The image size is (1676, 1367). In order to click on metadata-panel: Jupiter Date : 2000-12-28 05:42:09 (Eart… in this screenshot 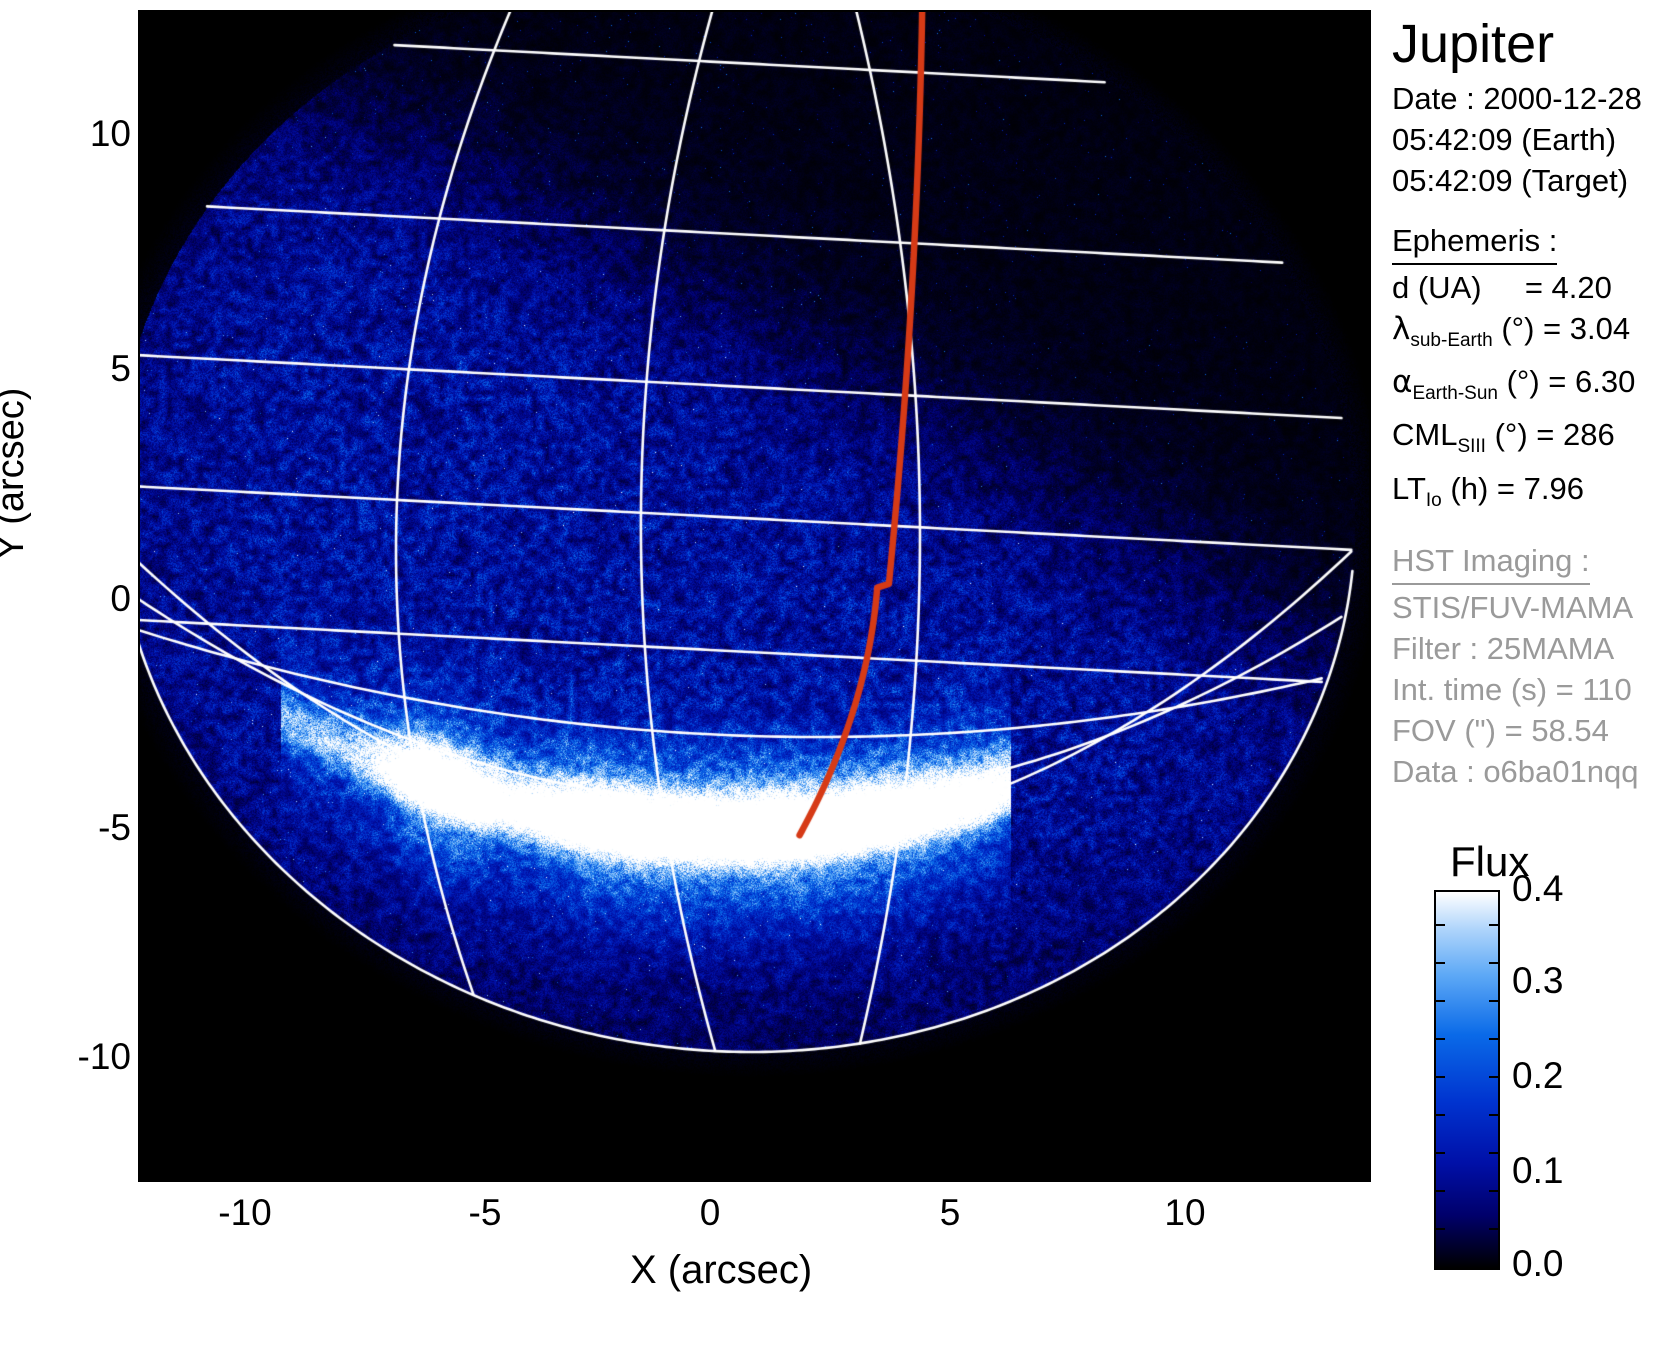, I will do `click(1534, 400)`.